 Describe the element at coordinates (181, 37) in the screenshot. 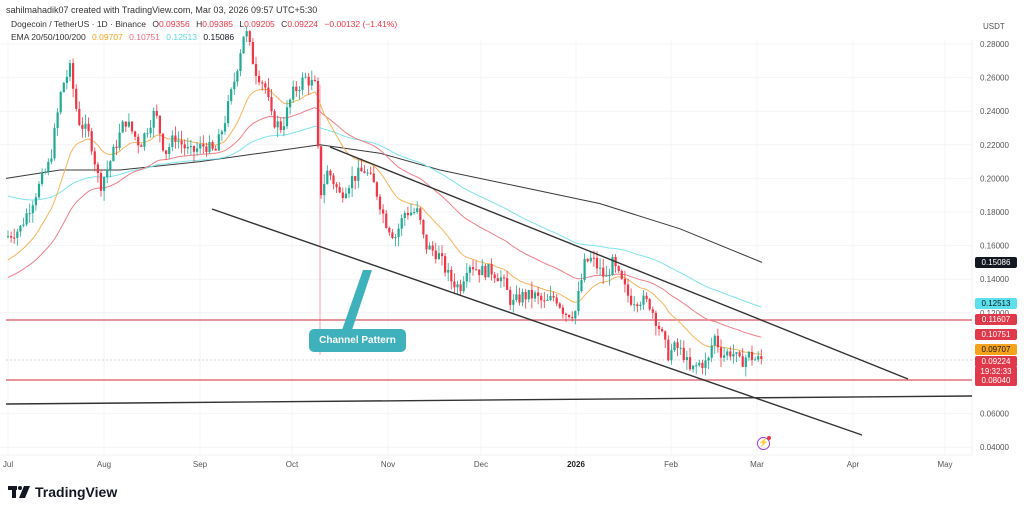

I see `ema100-value: 0.12513` at that location.